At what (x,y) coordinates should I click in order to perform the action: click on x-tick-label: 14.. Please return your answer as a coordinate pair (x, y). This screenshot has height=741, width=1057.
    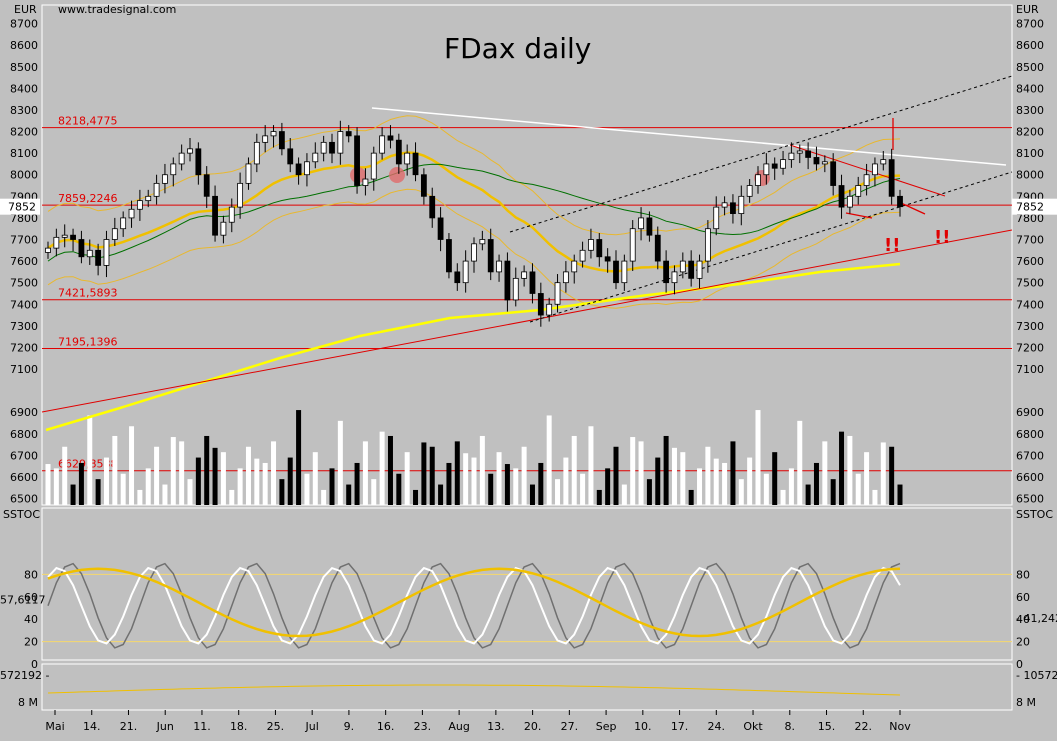
    Looking at the image, I should click on (92, 726).